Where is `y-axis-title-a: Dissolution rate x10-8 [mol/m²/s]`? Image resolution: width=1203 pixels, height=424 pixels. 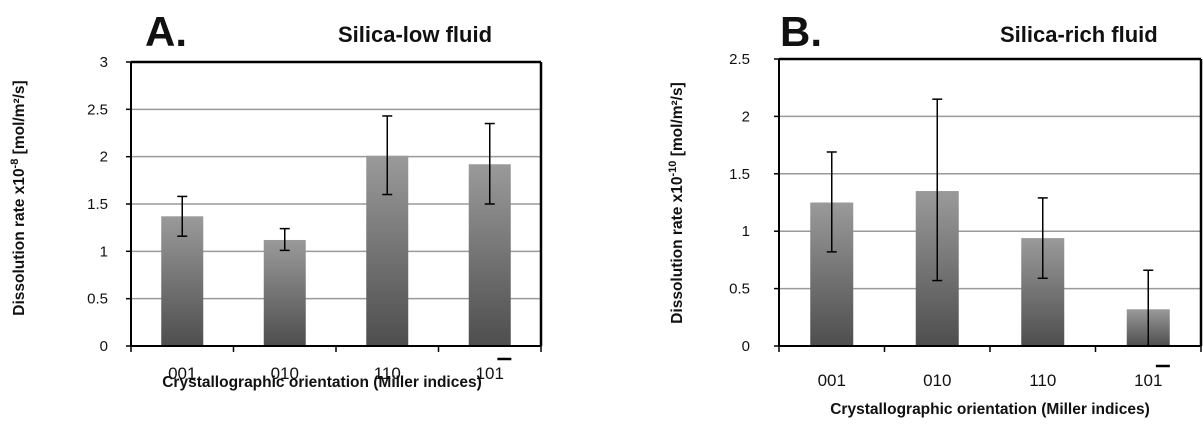 y-axis-title-a: Dissolution rate x10-8 [mol/m²/s] is located at coordinates (18, 197).